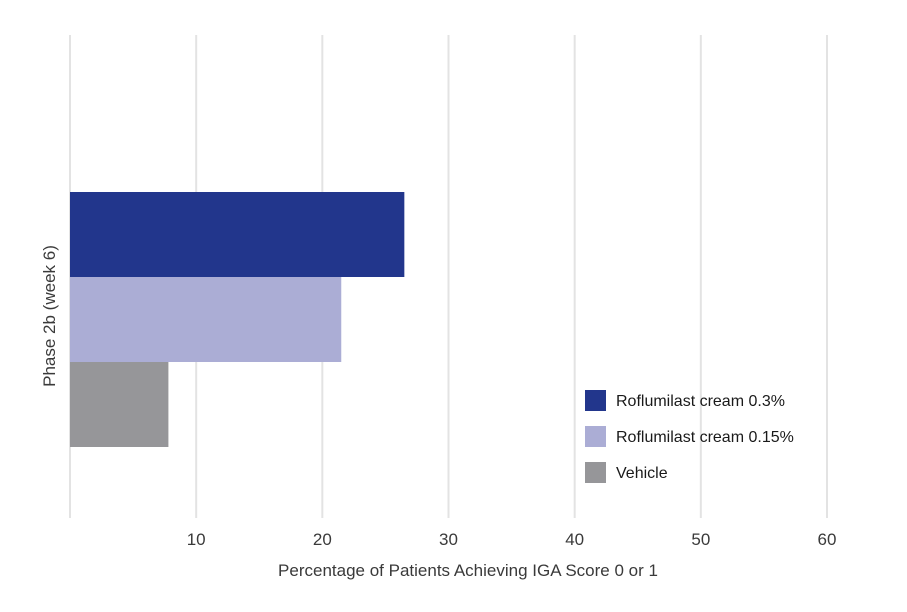 The height and width of the screenshot is (612, 907). I want to click on x-tick-labels: 10 20 30 40 50 60, so click(512, 539).